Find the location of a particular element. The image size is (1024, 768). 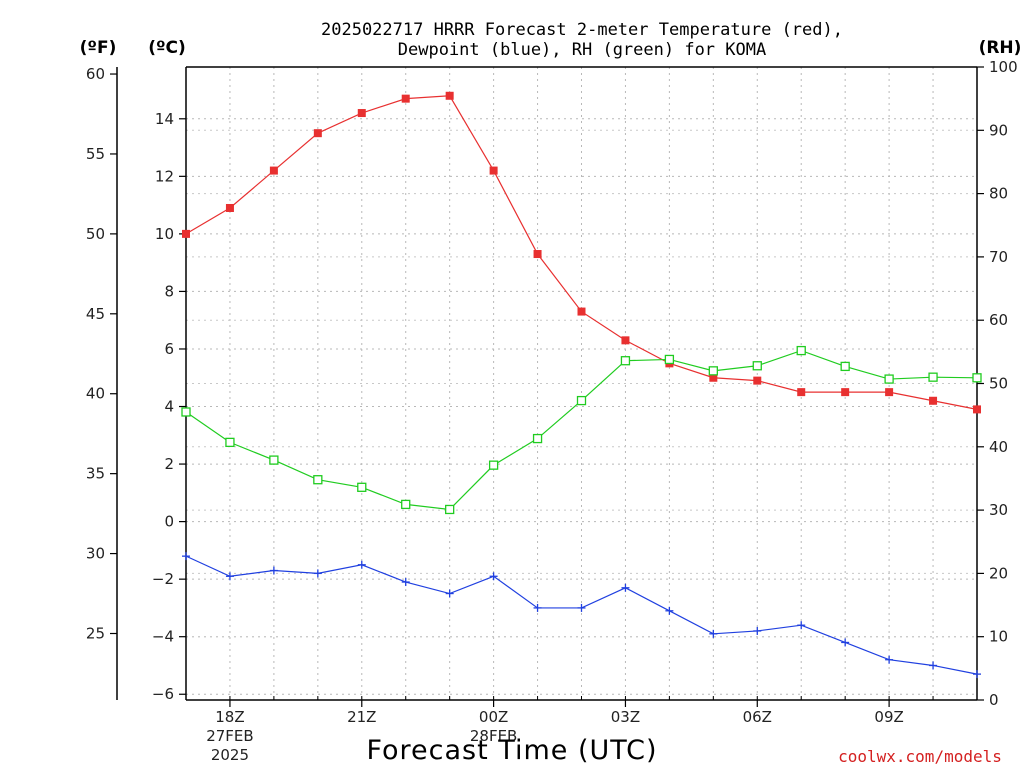

x-tick-date-label: 28FEB is located at coordinates (493, 736).